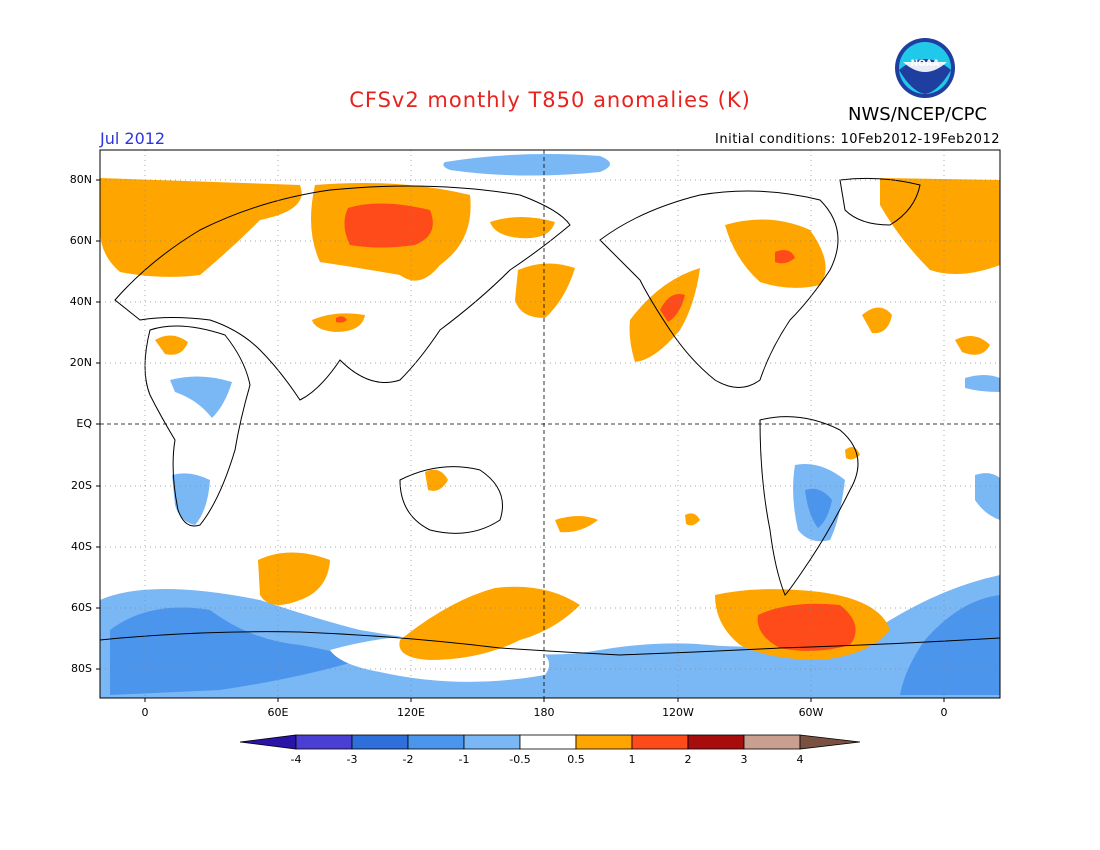  I want to click on colorbar-label: -0.5, so click(520, 759).